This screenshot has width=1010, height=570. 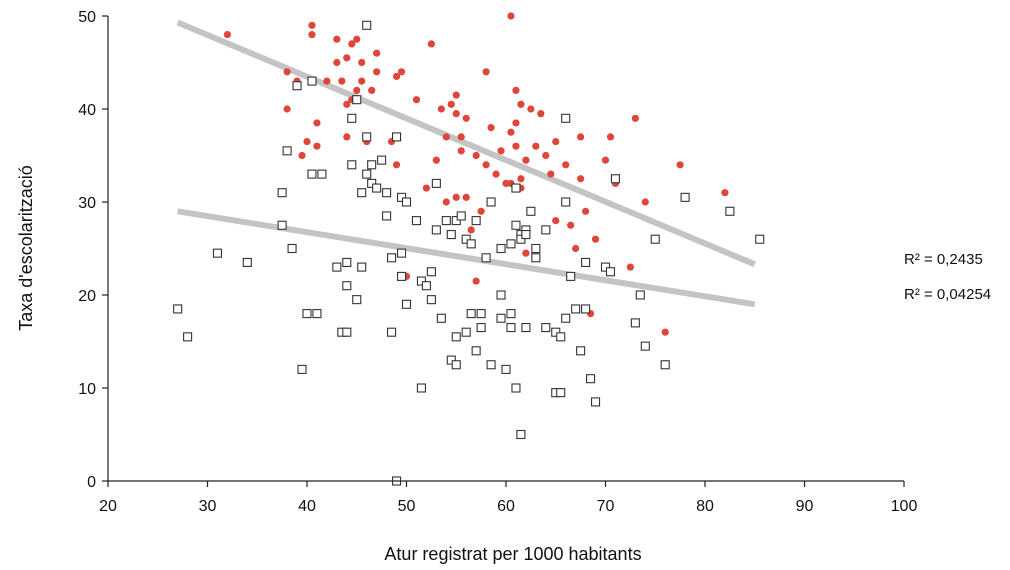 What do you see at coordinates (87, 110) in the screenshot?
I see `y-tick-label: 40` at bounding box center [87, 110].